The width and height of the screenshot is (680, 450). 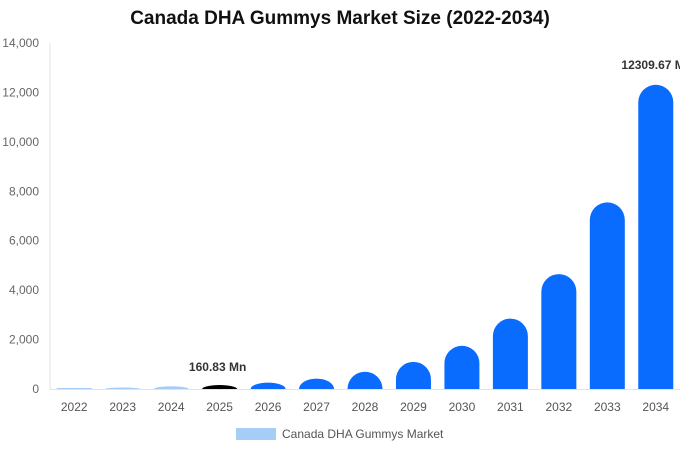 I want to click on x-tick-label: 2023, so click(x=122, y=407).